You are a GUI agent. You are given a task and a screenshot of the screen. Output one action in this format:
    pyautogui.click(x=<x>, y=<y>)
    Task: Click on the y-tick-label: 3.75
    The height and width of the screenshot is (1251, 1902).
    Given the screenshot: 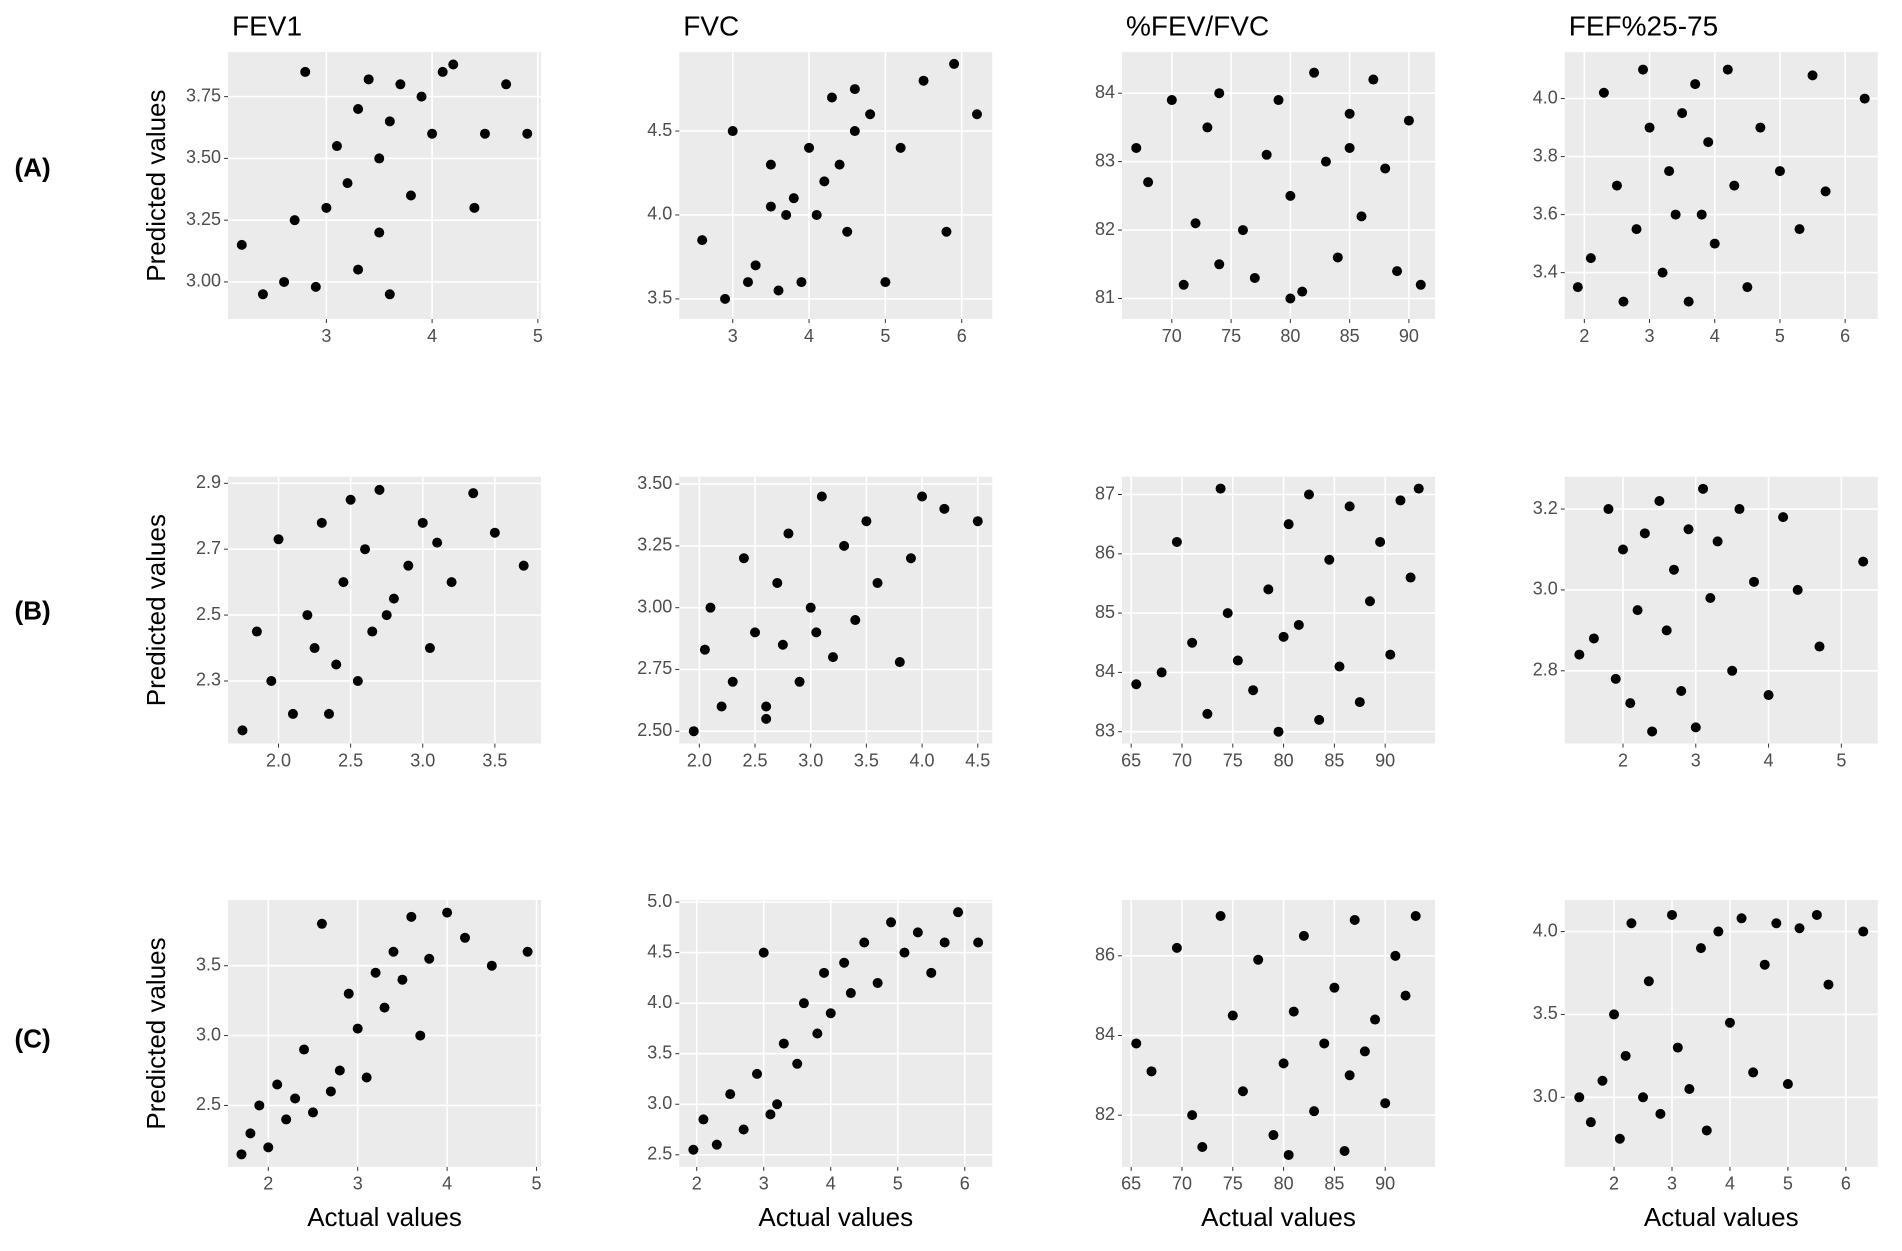 What is the action you would take?
    pyautogui.click(x=203, y=95)
    